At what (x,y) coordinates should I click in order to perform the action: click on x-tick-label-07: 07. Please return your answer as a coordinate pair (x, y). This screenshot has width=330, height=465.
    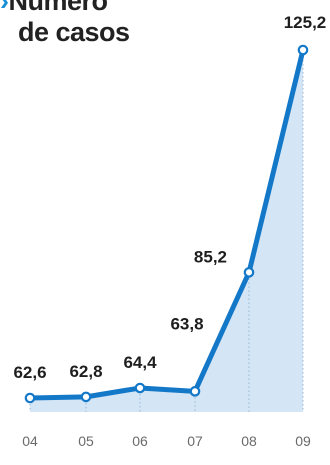
    Looking at the image, I should click on (195, 441).